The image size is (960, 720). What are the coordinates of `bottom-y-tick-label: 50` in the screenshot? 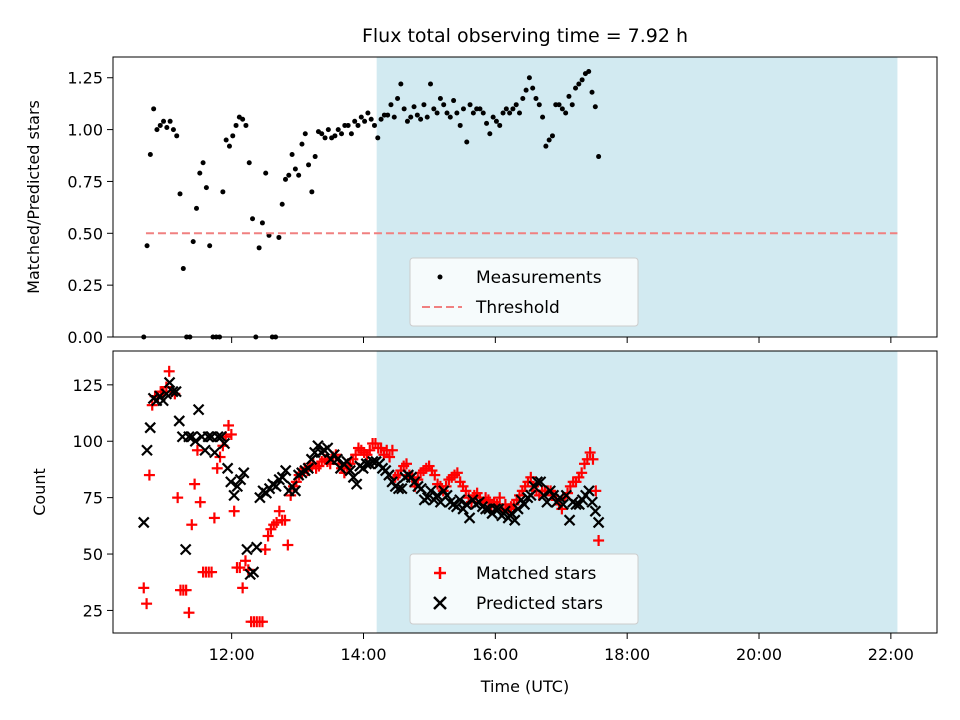 It's located at (93, 554).